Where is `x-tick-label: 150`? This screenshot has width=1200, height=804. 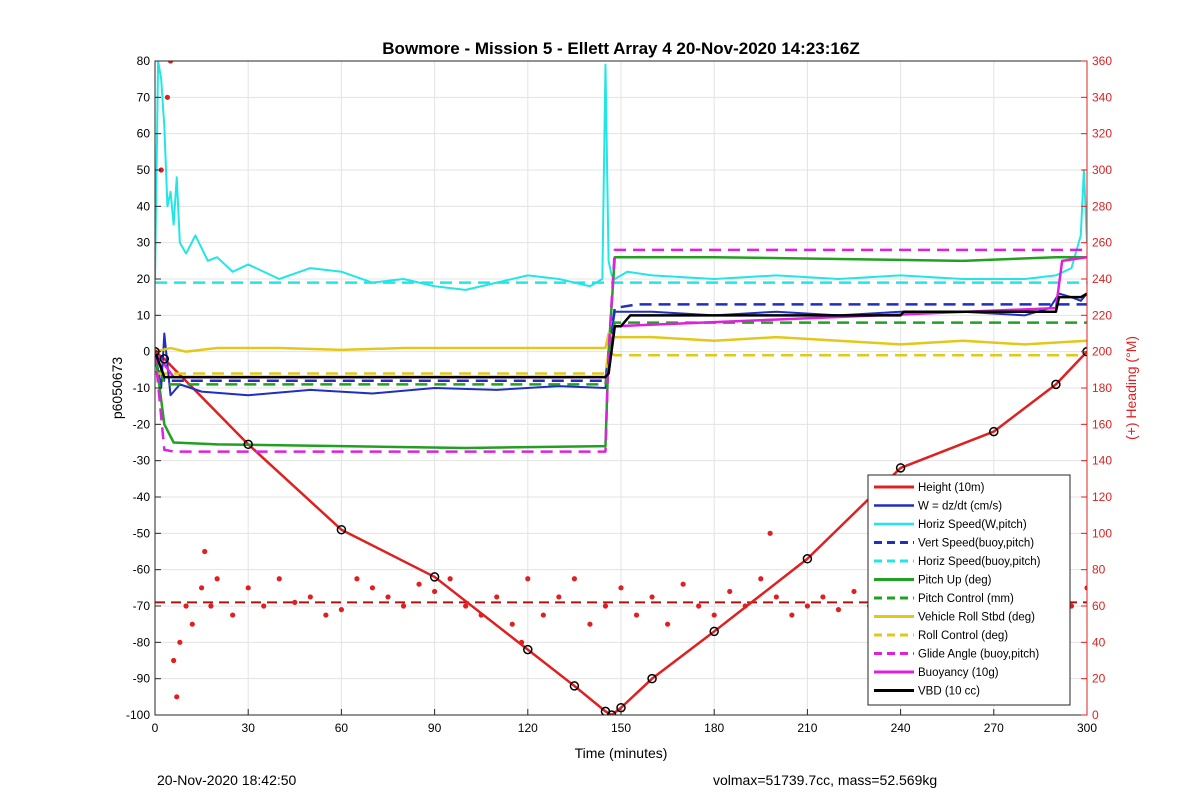 x-tick-label: 150 is located at coordinates (621, 728).